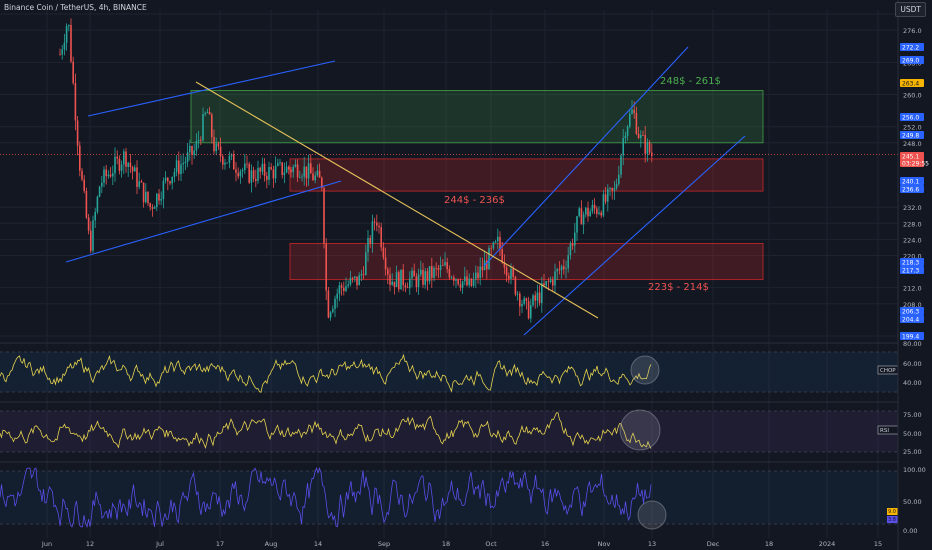 This screenshot has width=932, height=550. I want to click on x-tick-label-9: 16, so click(545, 544).